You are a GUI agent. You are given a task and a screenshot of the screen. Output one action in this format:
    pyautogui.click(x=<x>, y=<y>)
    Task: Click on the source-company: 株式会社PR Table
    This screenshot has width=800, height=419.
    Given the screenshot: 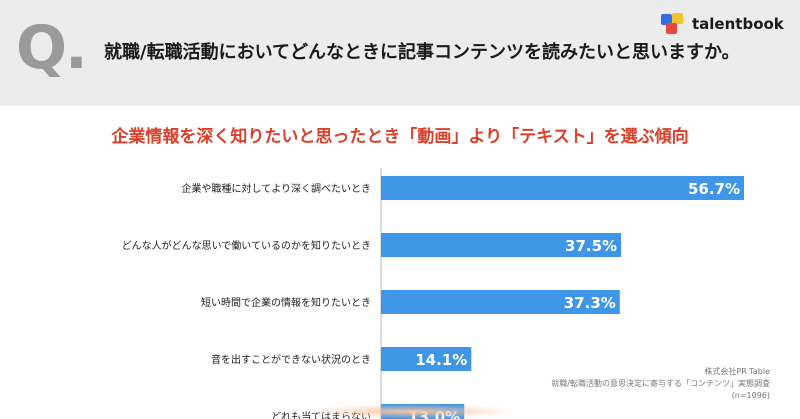 What is the action you would take?
    pyautogui.click(x=737, y=371)
    